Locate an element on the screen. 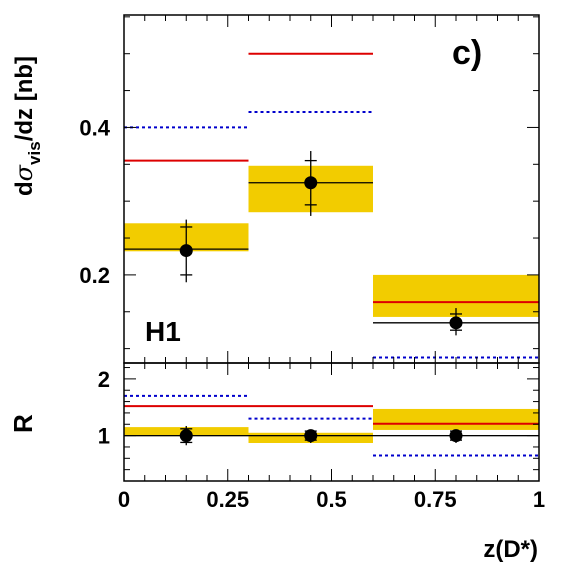  experiment-label: H1 is located at coordinates (163, 331).